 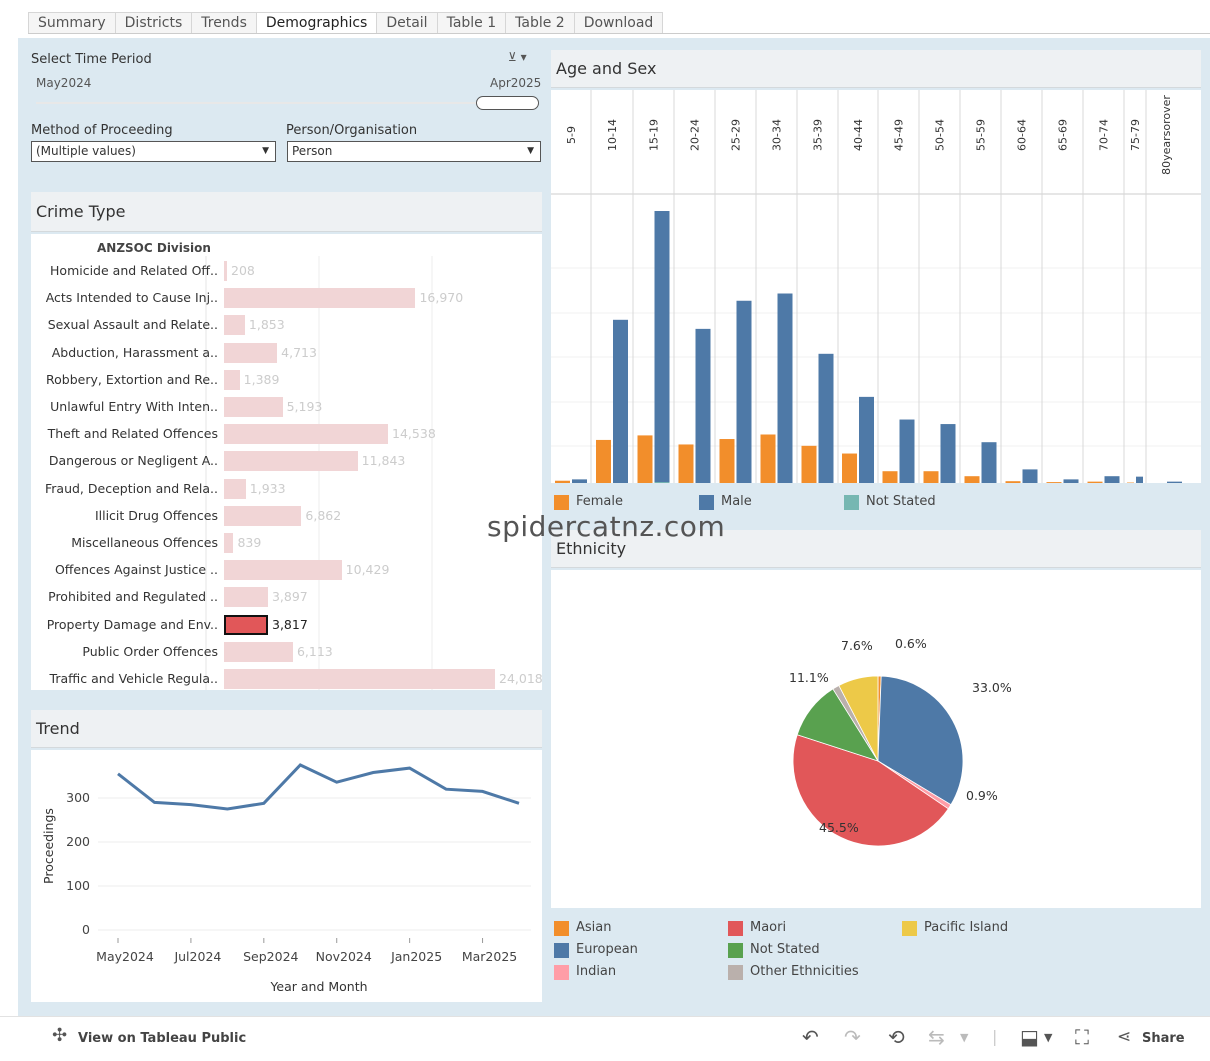 I want to click on redo-icon: ↷, so click(x=852, y=1037).